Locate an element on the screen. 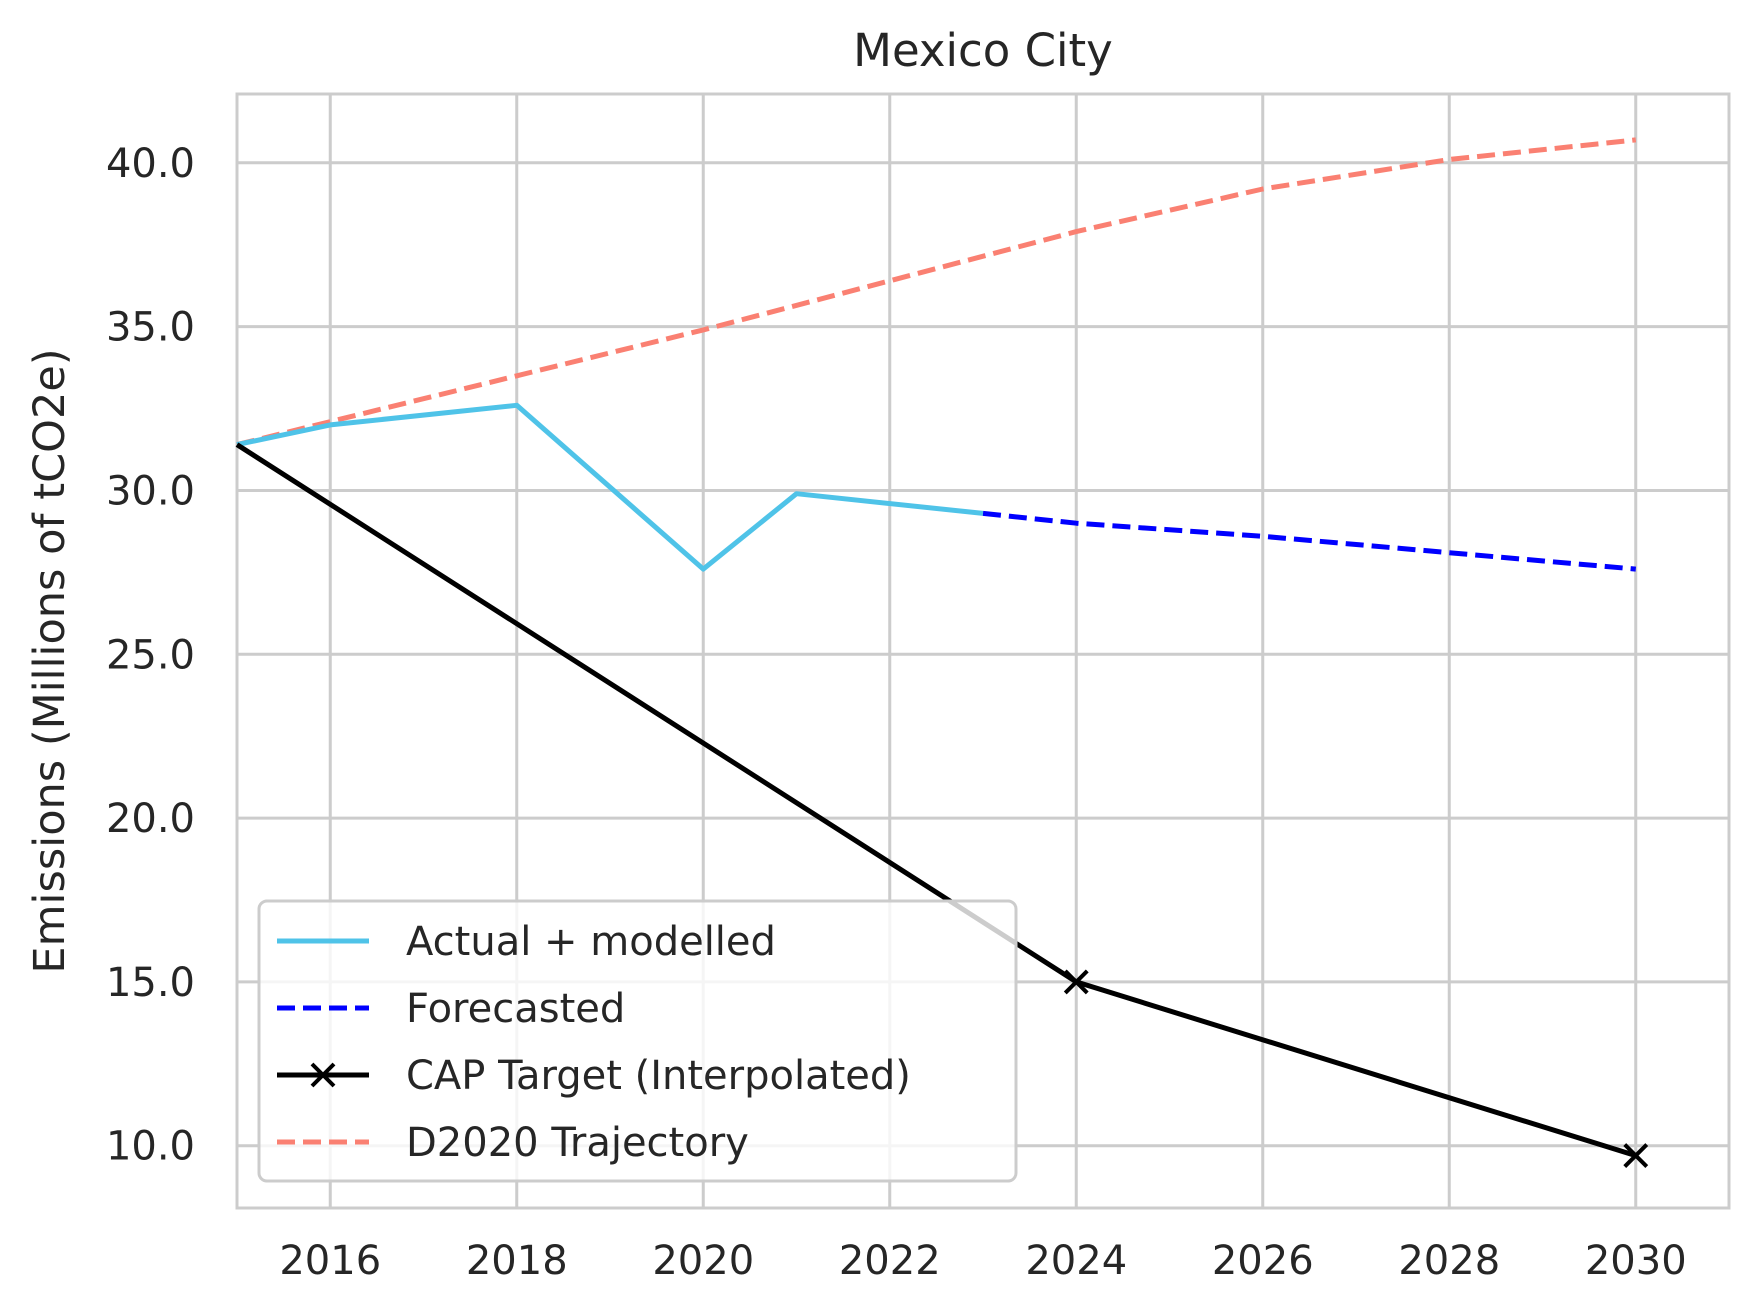 The width and height of the screenshot is (1753, 1314). y-tick-label: 40.0 is located at coordinates (150, 164).